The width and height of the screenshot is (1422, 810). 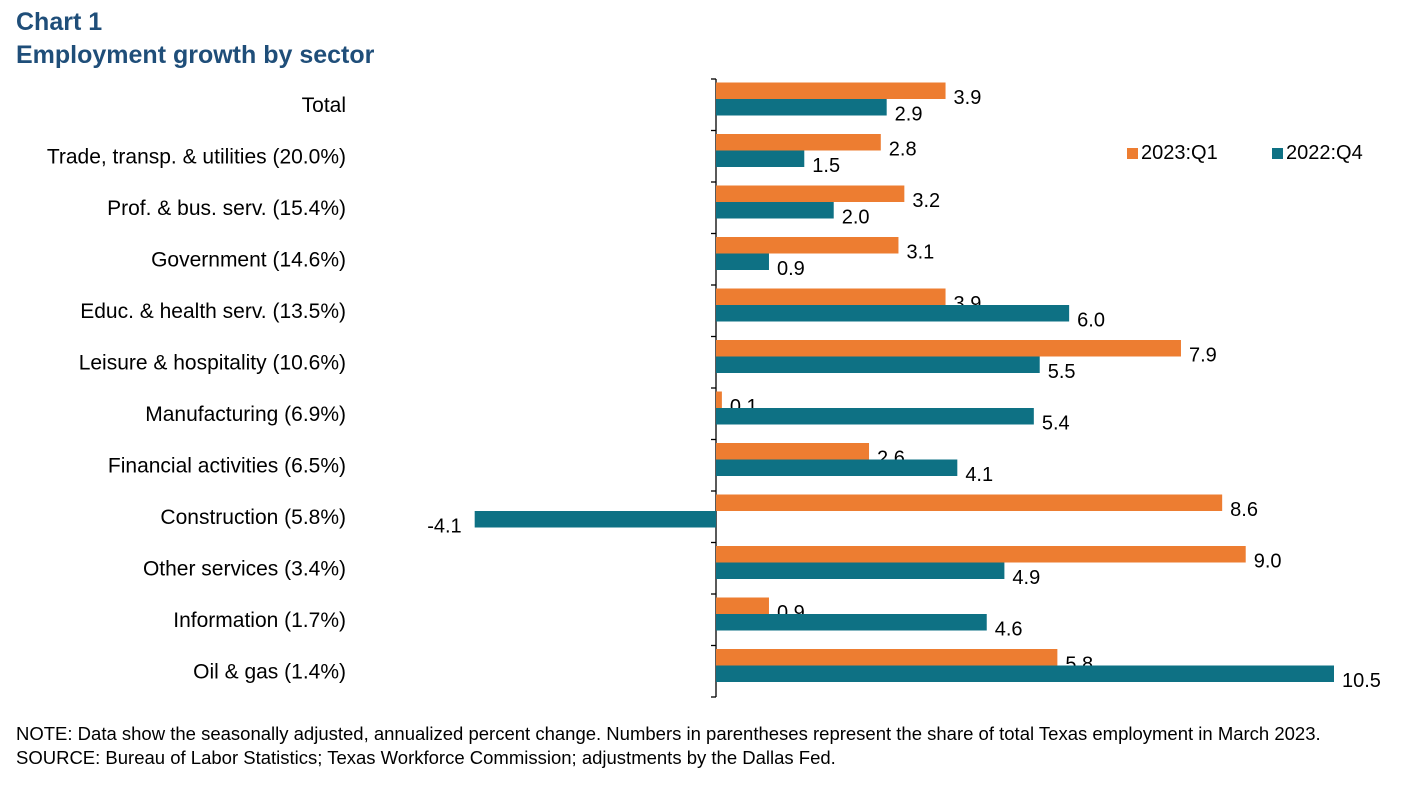 I want to click on data-label: 0.9, so click(x=791, y=269).